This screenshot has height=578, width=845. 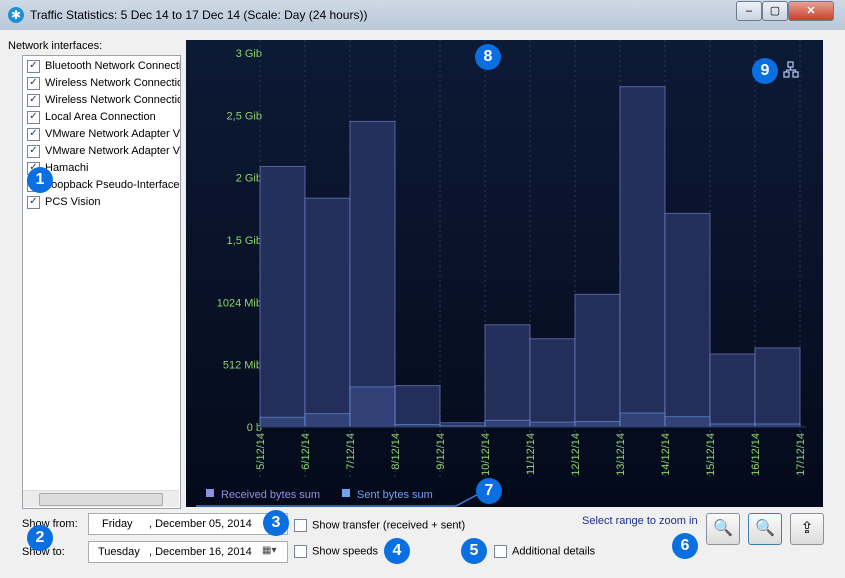 I want to click on callout: 4, so click(x=397, y=551).